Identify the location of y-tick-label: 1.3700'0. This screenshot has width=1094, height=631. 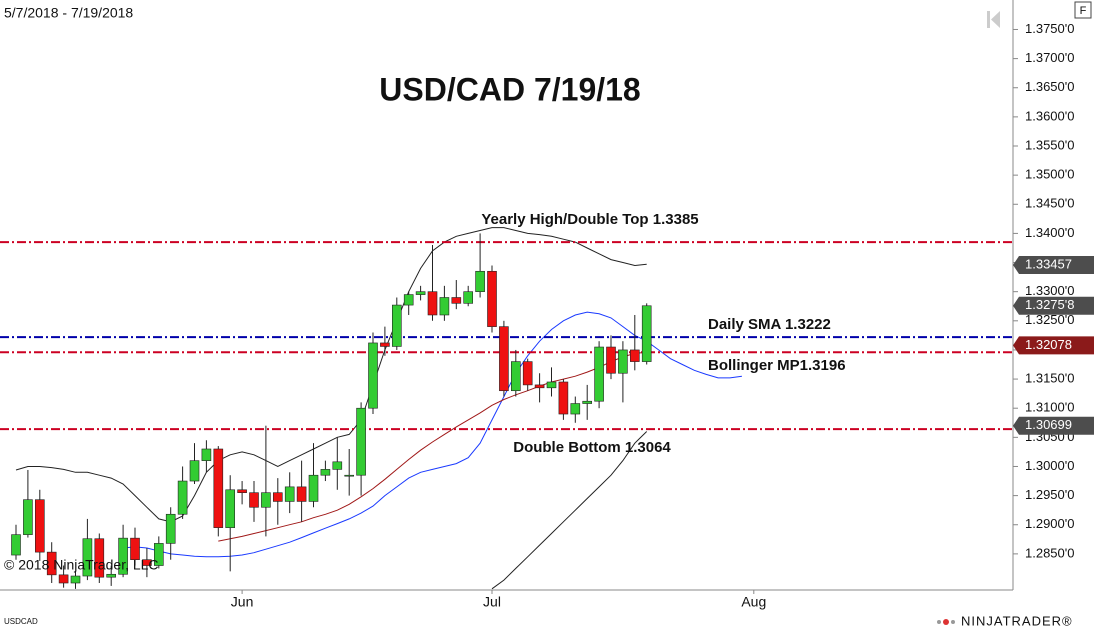
(1049, 57).